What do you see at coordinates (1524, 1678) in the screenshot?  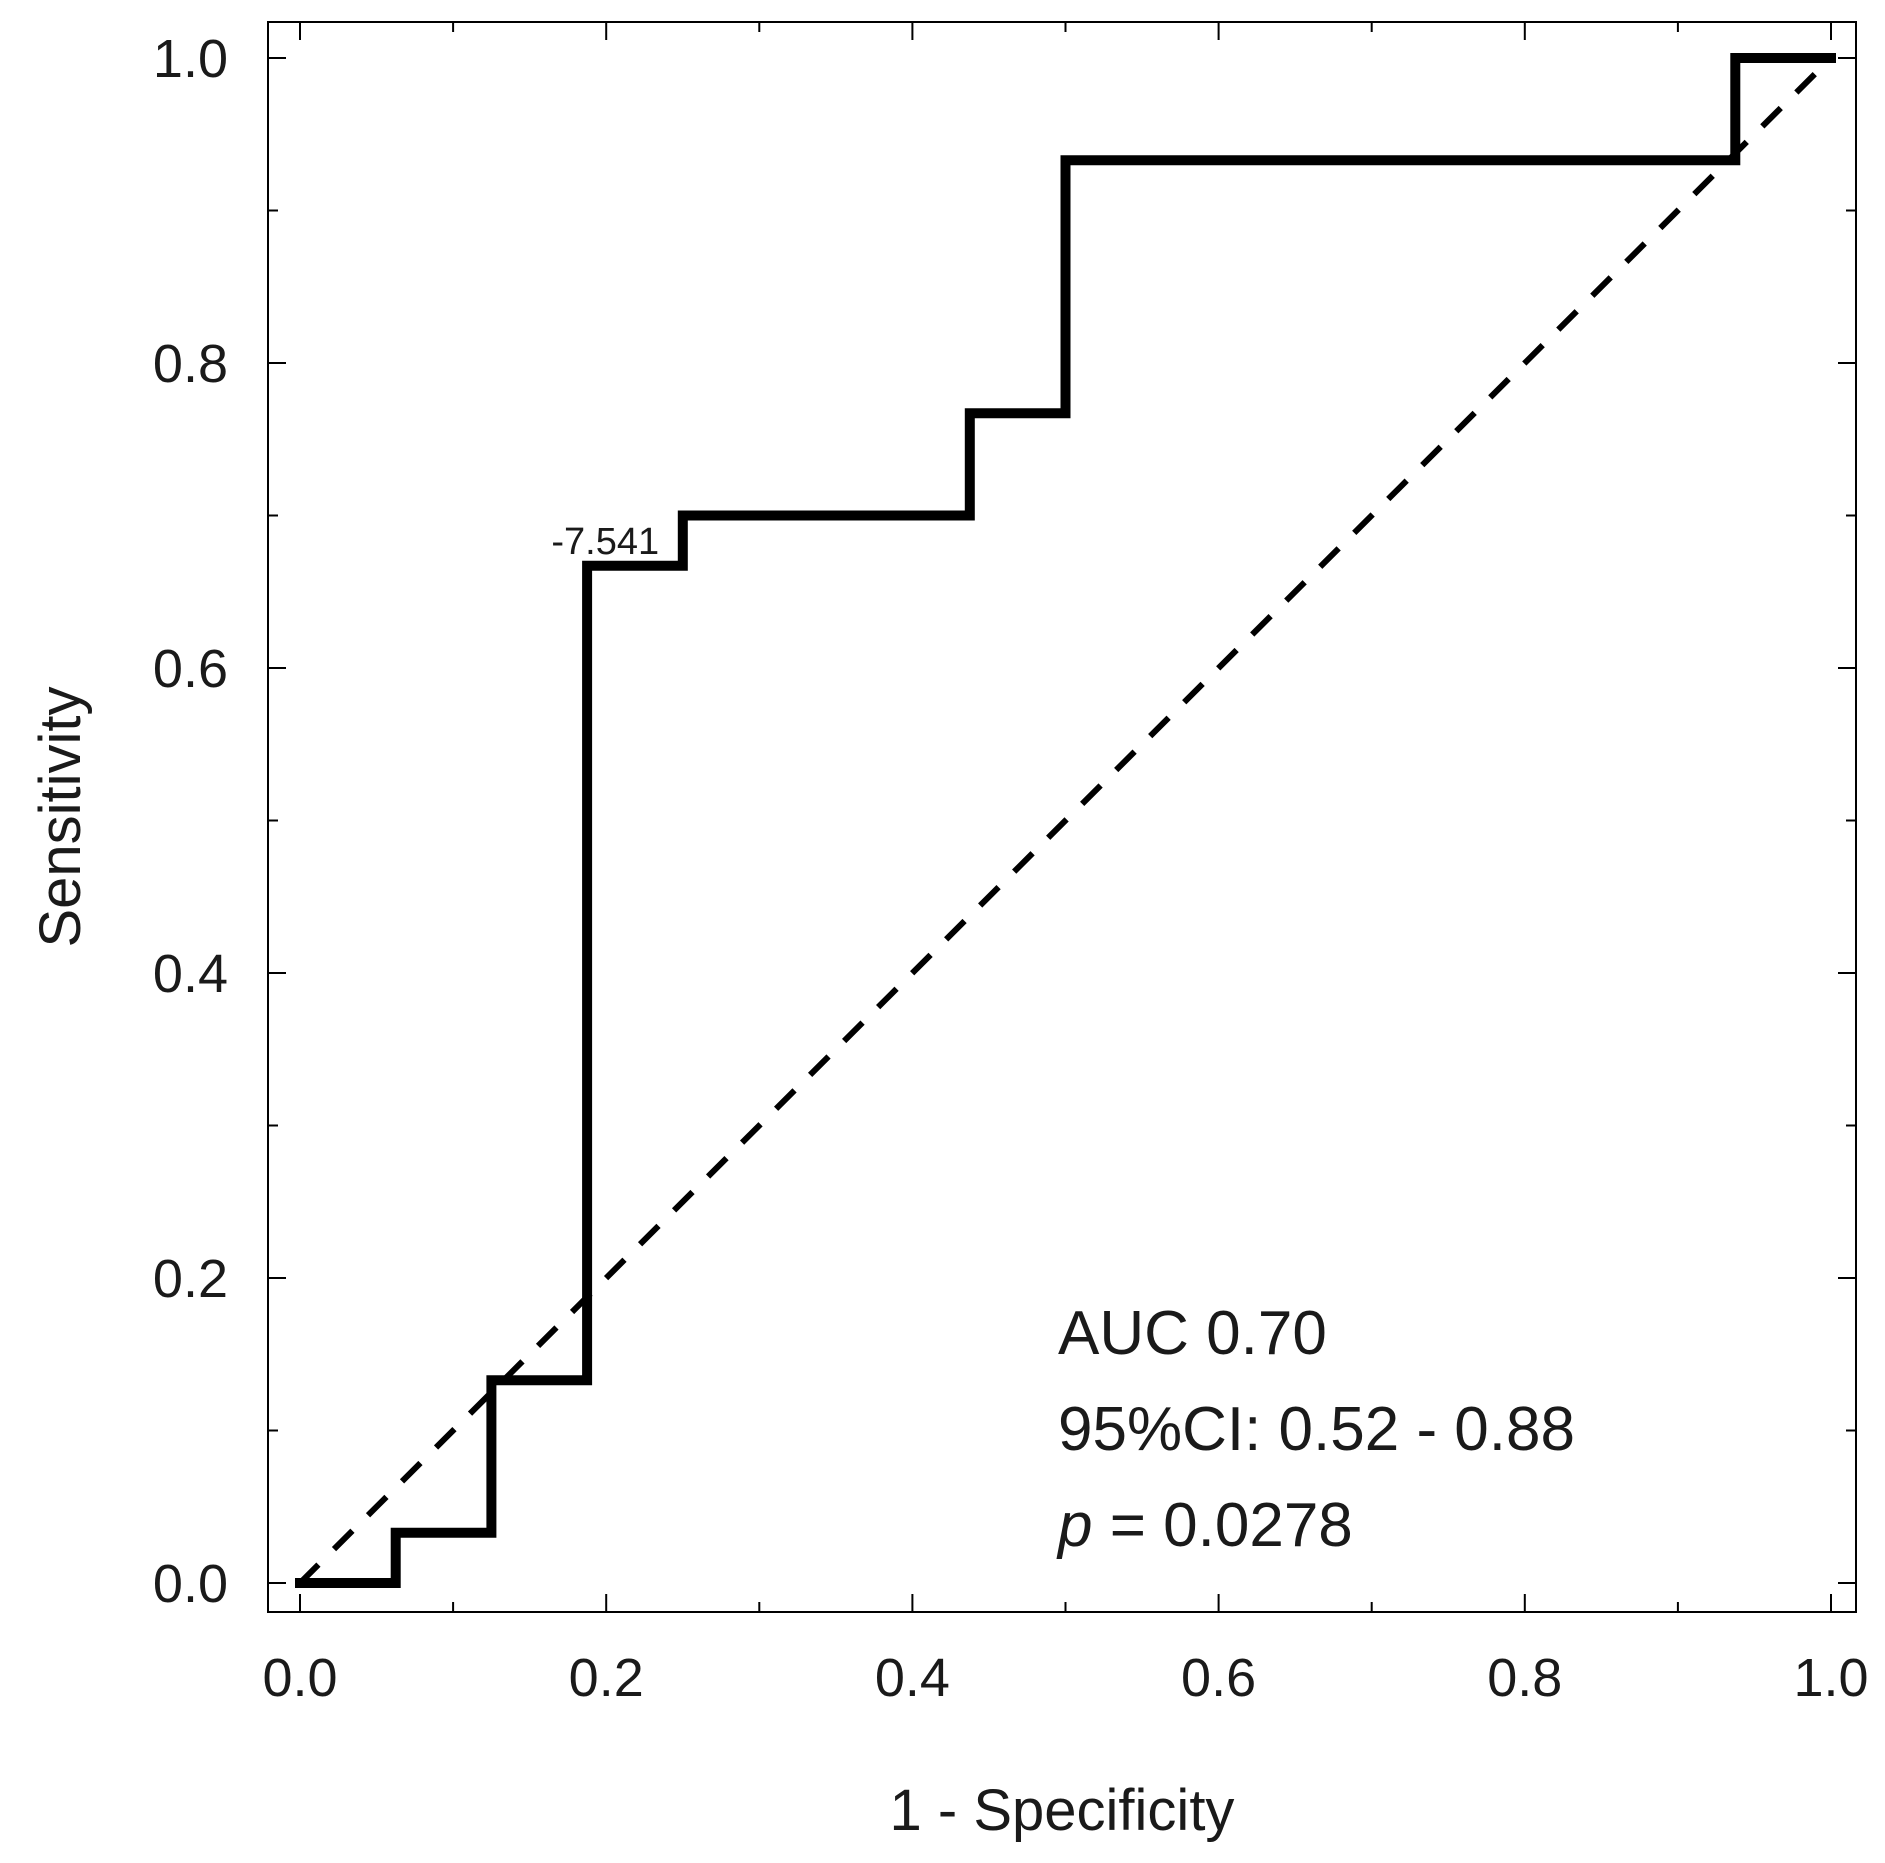 I see `x-tick-label: 0.8` at bounding box center [1524, 1678].